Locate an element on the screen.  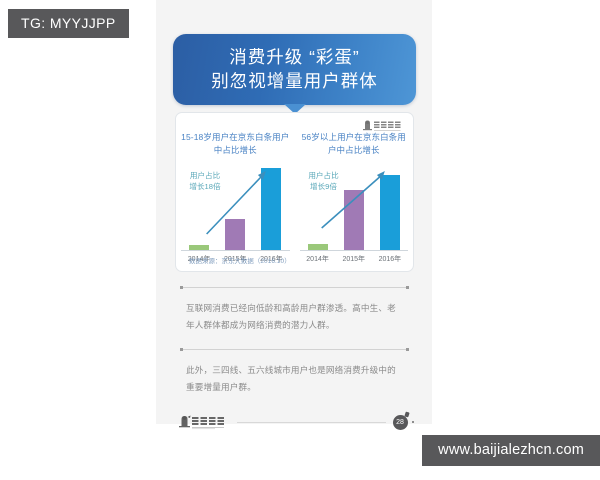
page-number-badge: 28 is located at coordinates (401, 420).